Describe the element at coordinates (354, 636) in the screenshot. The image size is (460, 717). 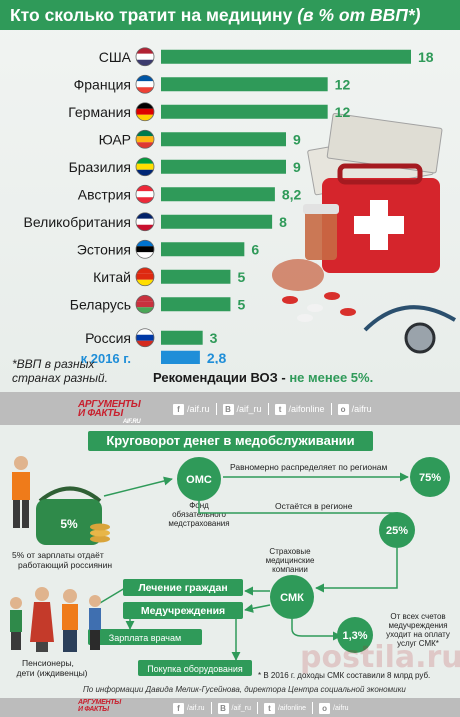
I see `pct13-label: 1,3%` at that location.